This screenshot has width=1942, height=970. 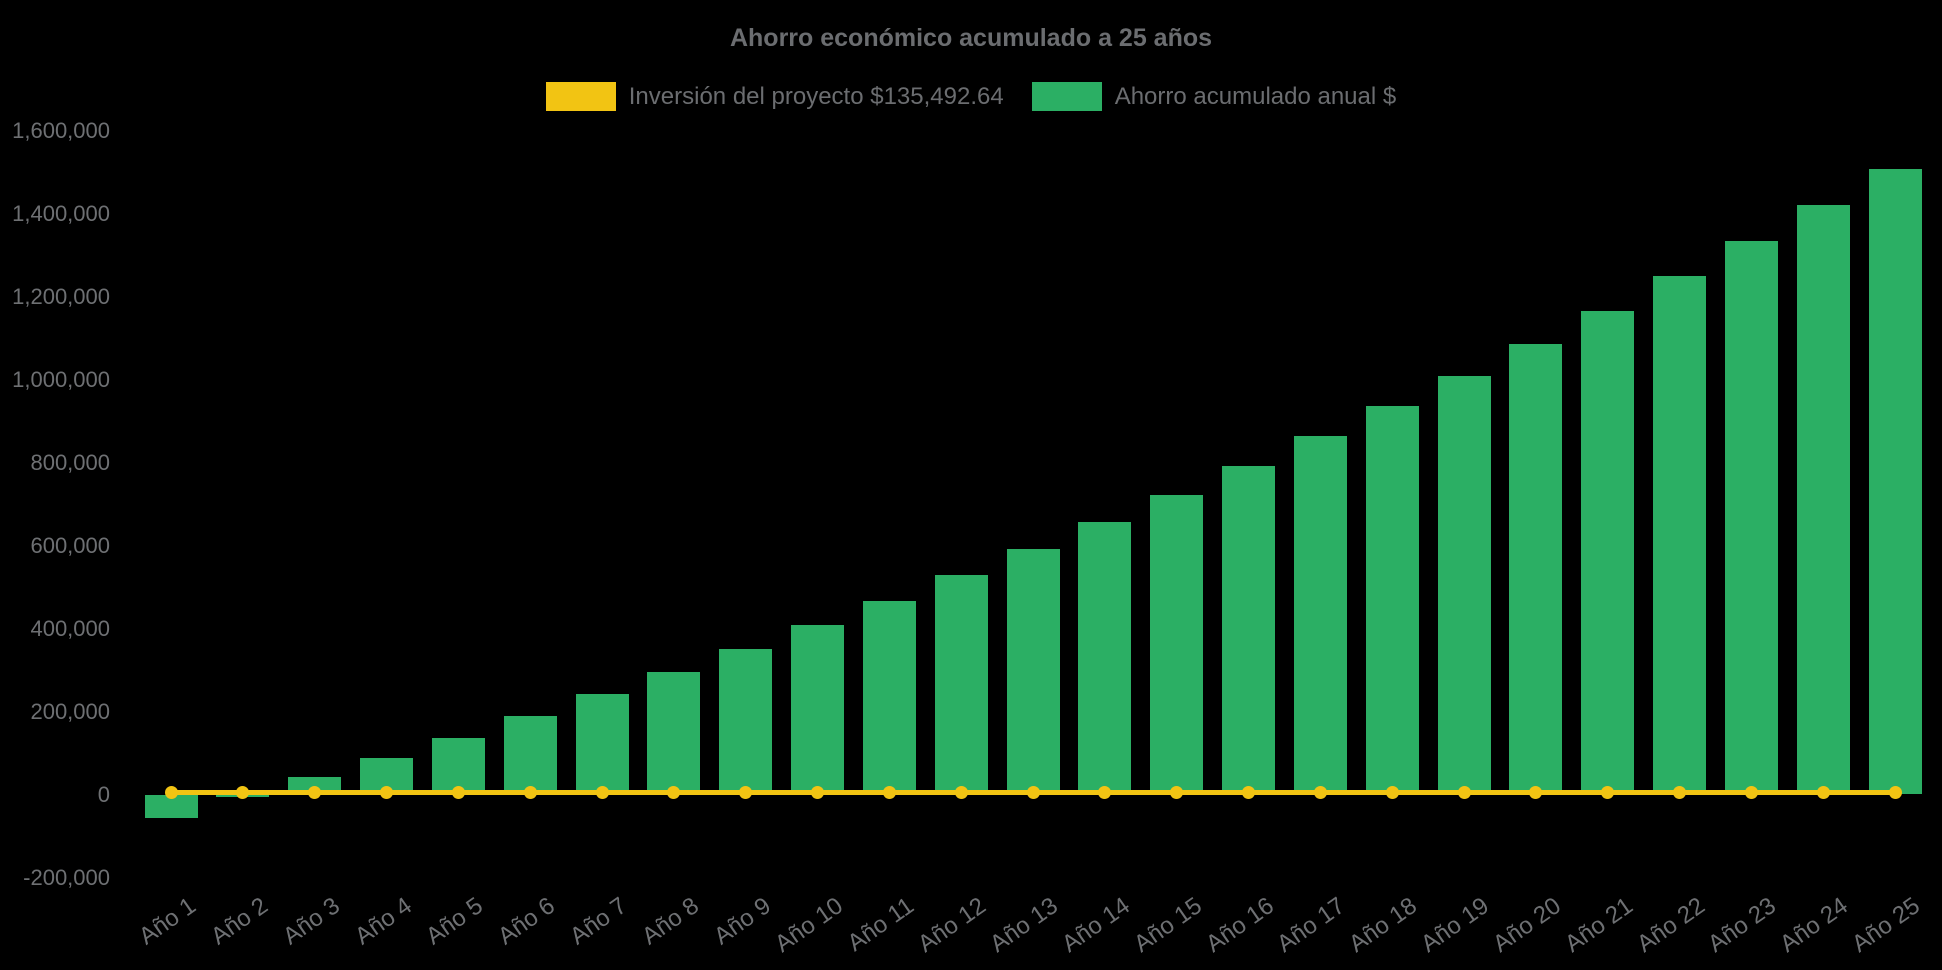 I want to click on y-tick-label: 600,000, so click(x=70, y=545).